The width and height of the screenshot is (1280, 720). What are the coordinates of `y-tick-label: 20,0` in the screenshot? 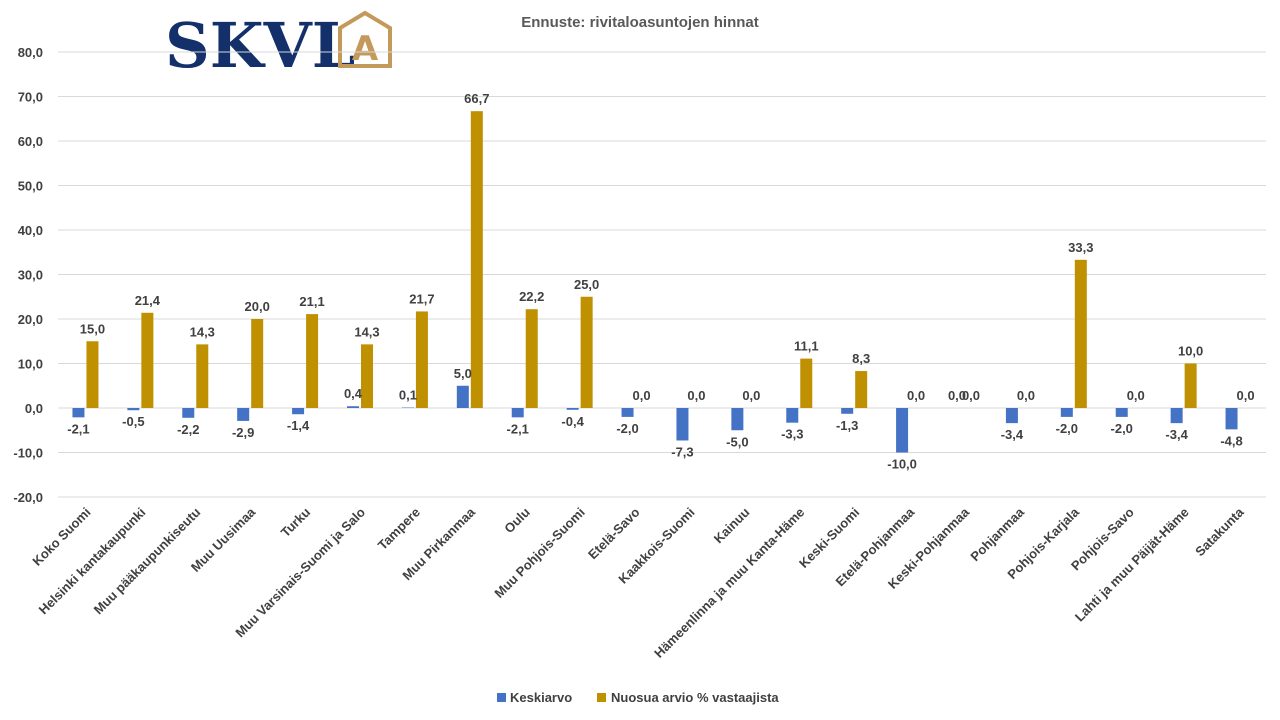 It's located at (30, 319).